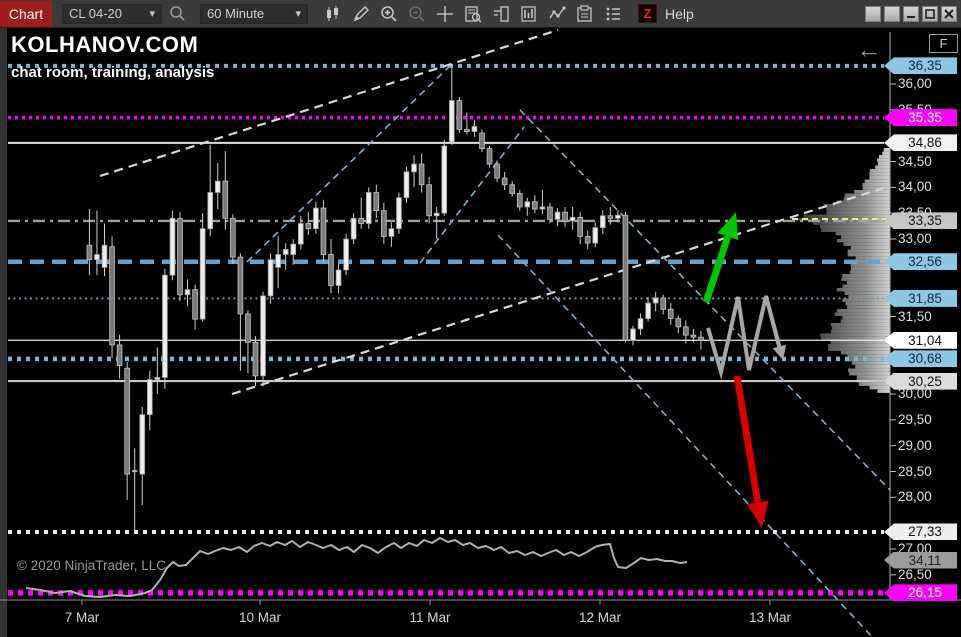 The image size is (961, 637). Describe the element at coordinates (679, 13) in the screenshot. I see `help-menu: Help` at that location.